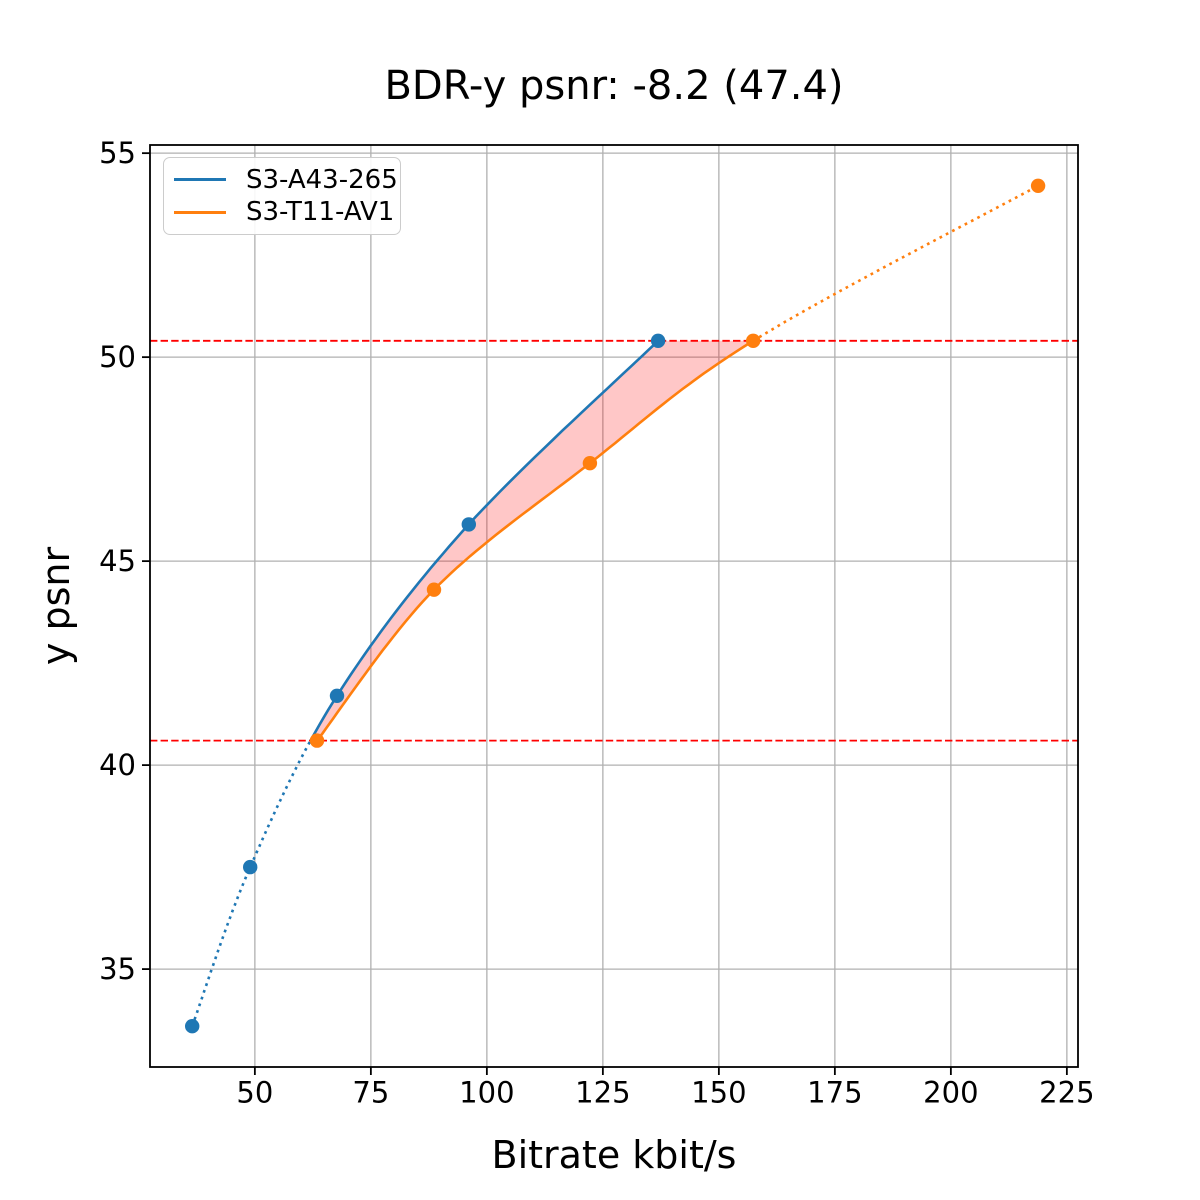  Describe the element at coordinates (117, 357) in the screenshot. I see `y-tick-label-50: 50` at that location.